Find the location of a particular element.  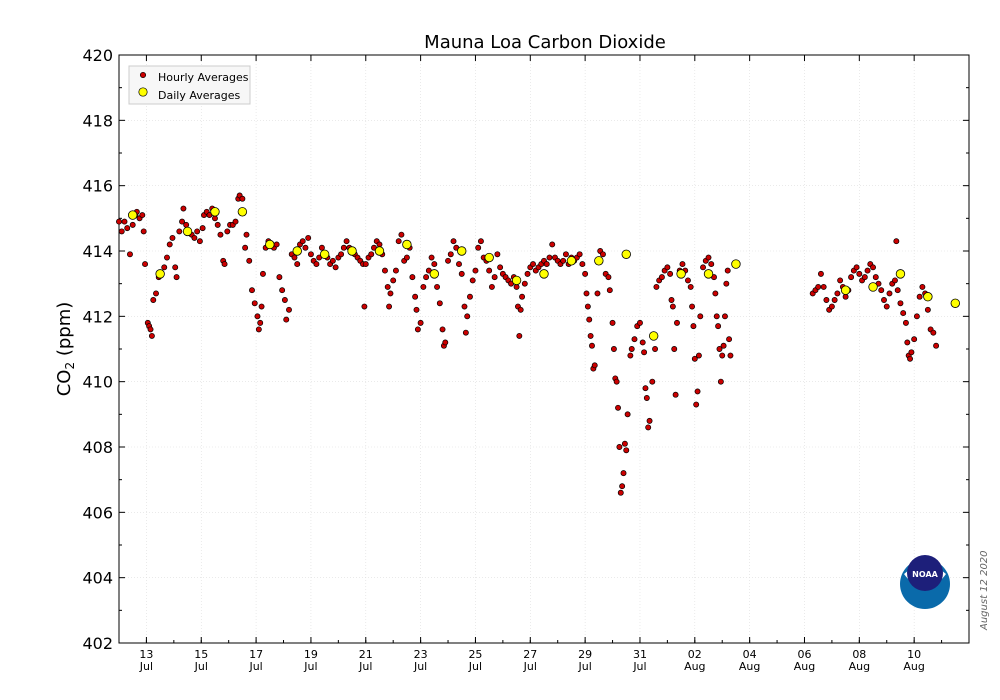

svg-text: CO2 (ppm) is located at coordinates (65, 349).